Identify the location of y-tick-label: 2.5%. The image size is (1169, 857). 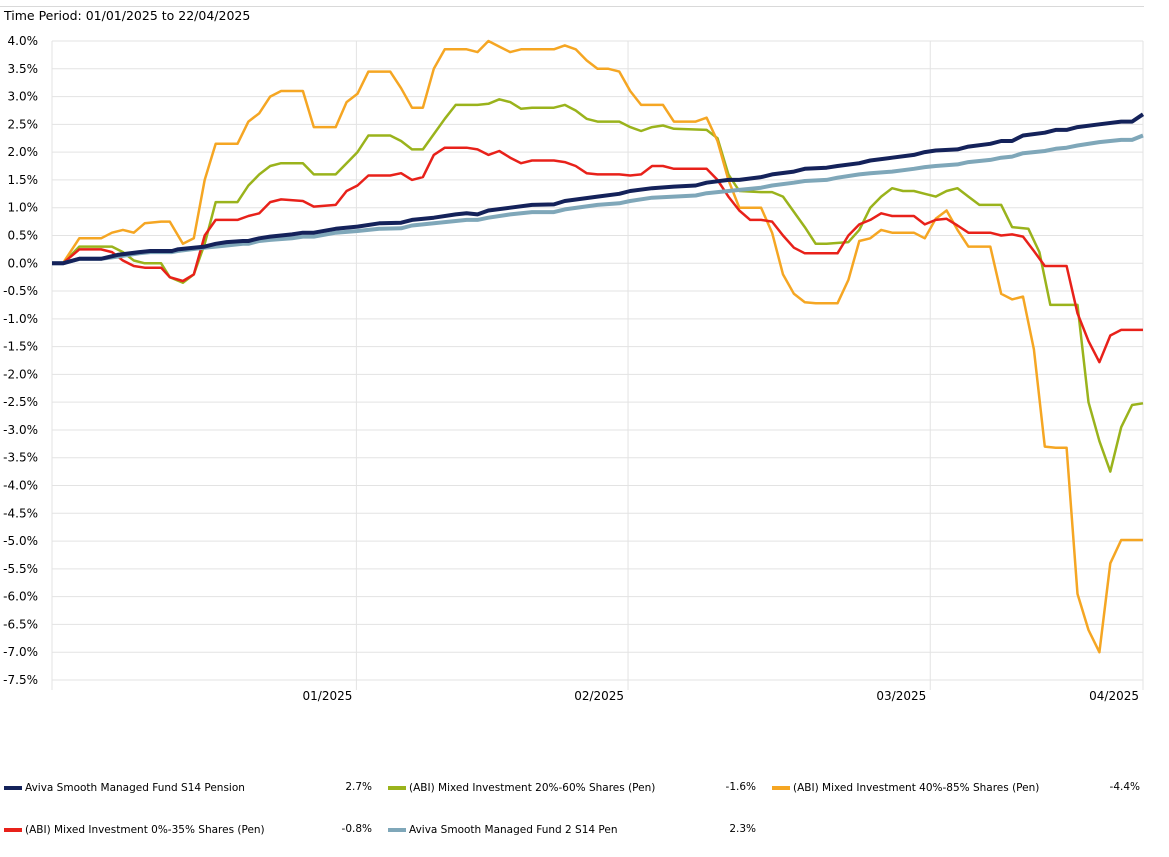
(23, 124).